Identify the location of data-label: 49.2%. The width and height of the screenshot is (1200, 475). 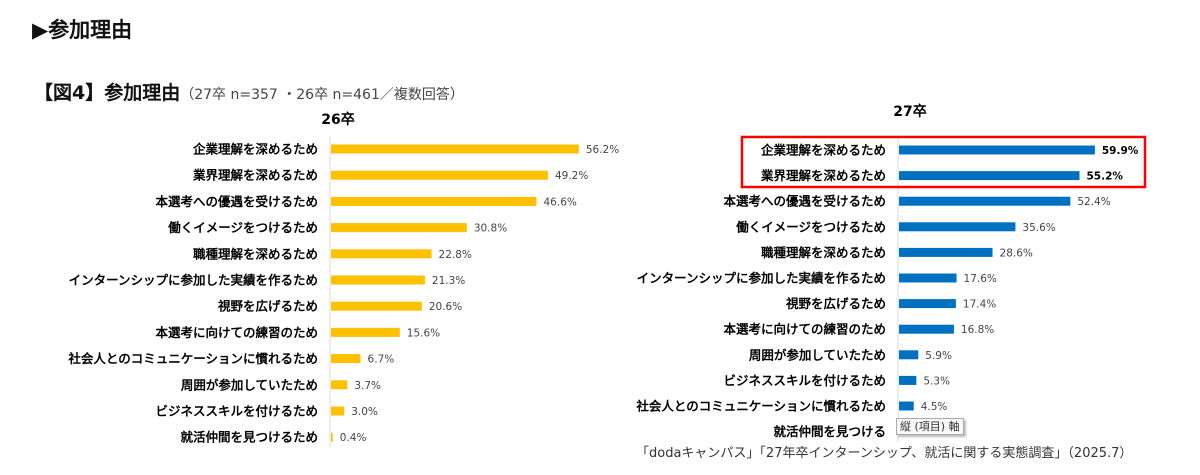
(571, 176).